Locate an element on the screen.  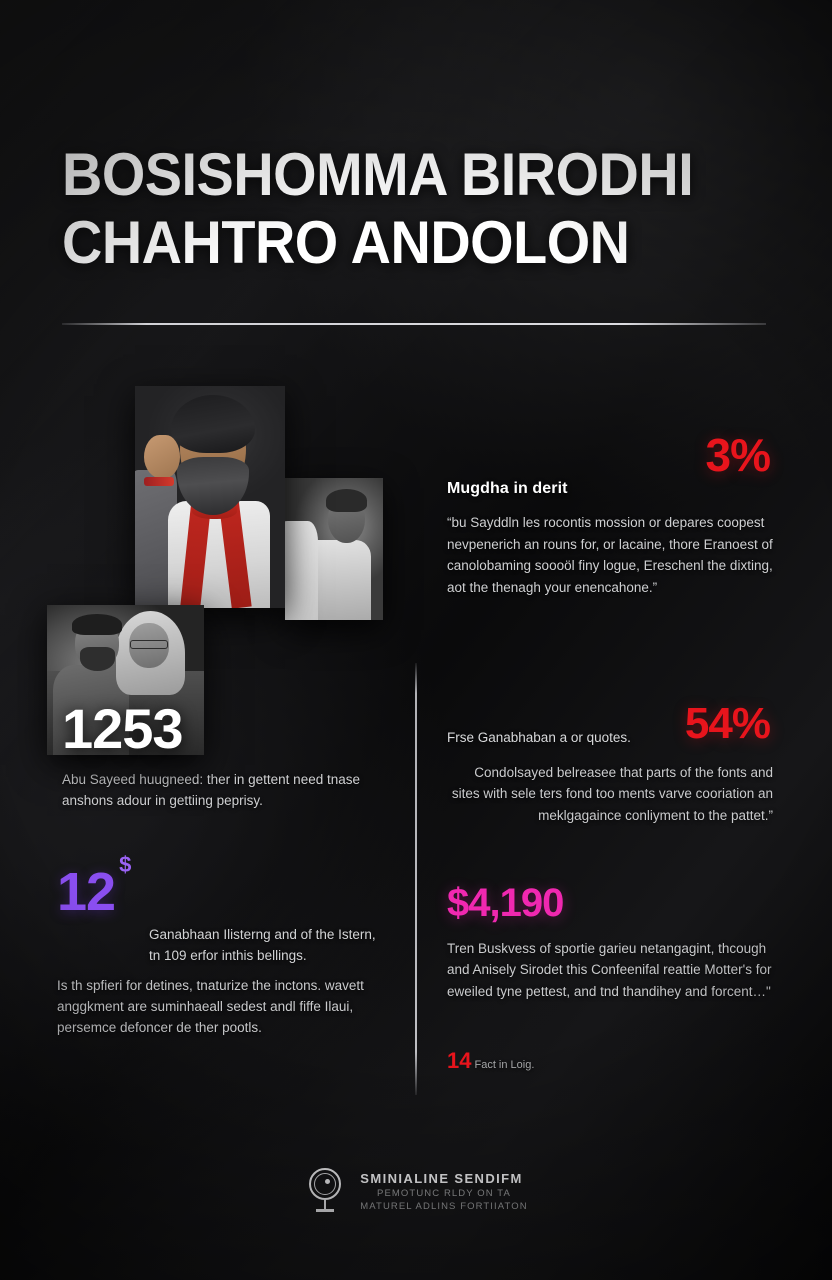
circular-lens-logo-icon is located at coordinates (325, 1191).